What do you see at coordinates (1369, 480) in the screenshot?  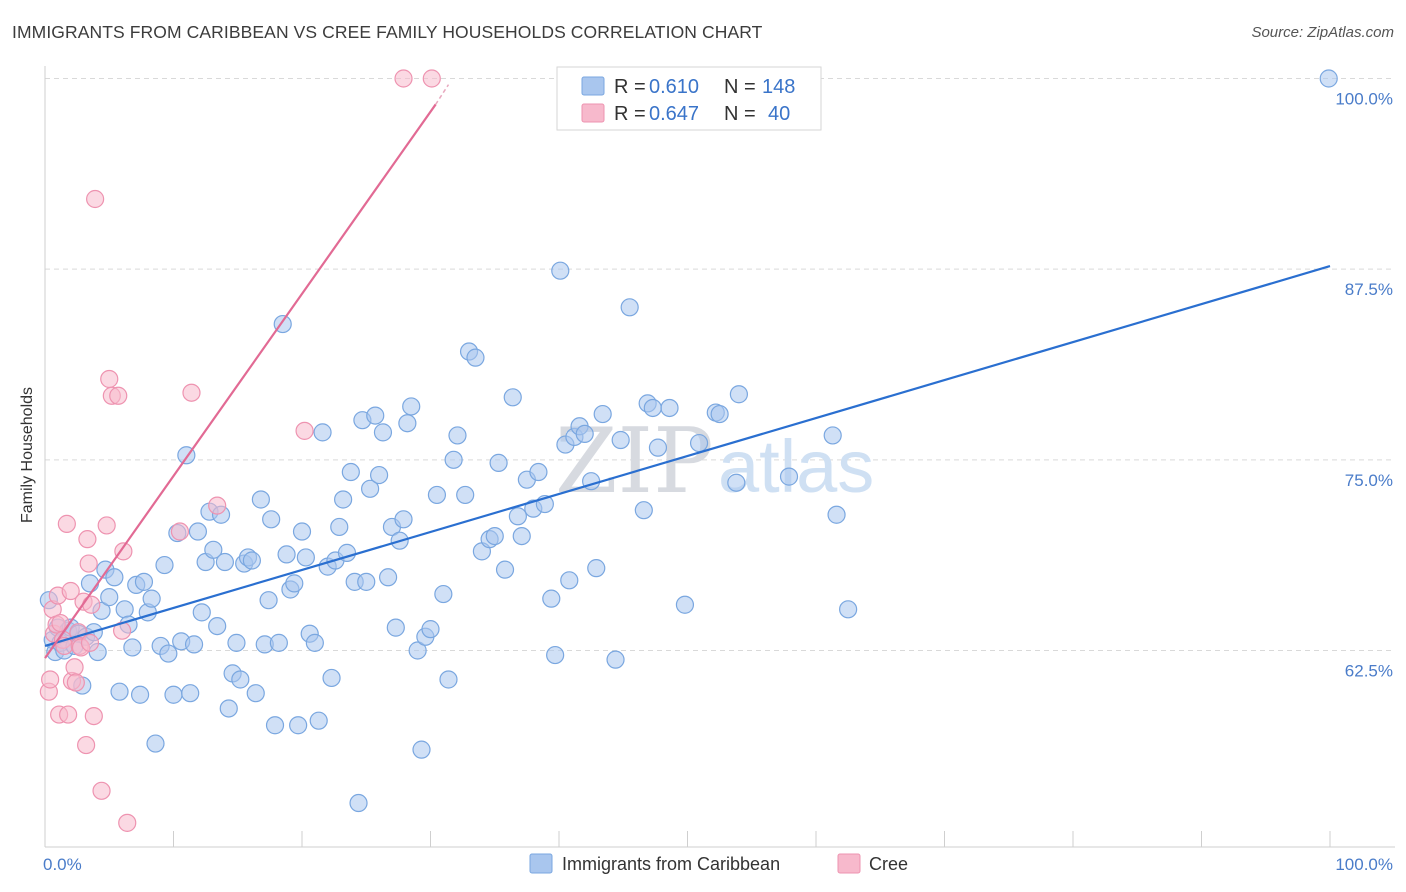 I see `y-tick-label-1: 75.0%` at bounding box center [1369, 480].